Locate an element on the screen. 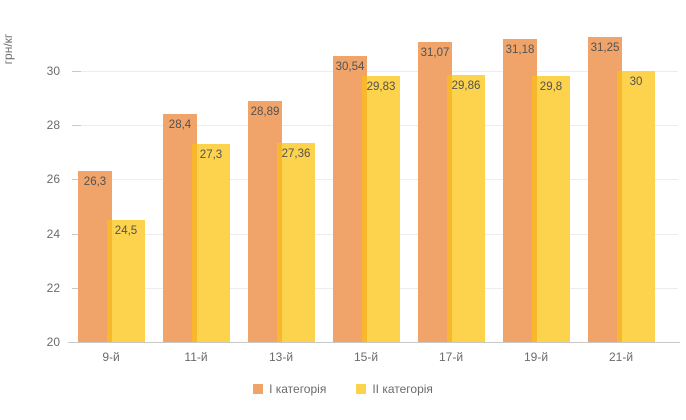 The height and width of the screenshot is (420, 686). legend-item-1: I категорія is located at coordinates (289, 389).